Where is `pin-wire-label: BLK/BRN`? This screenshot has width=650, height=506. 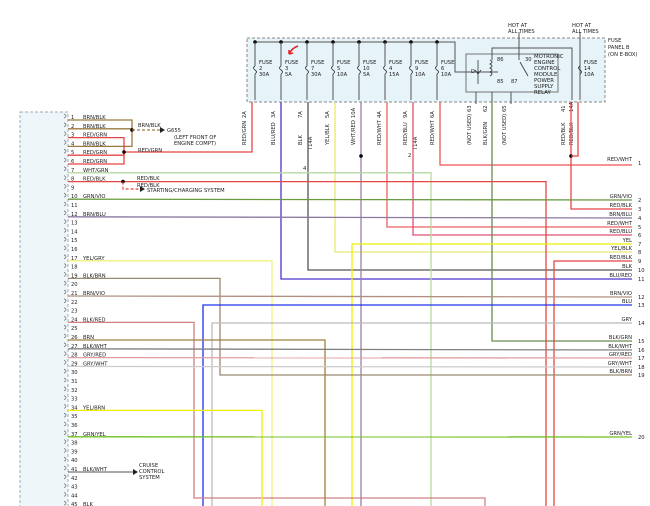
pin-wire-label: BLK/BRN is located at coordinates (94, 276).